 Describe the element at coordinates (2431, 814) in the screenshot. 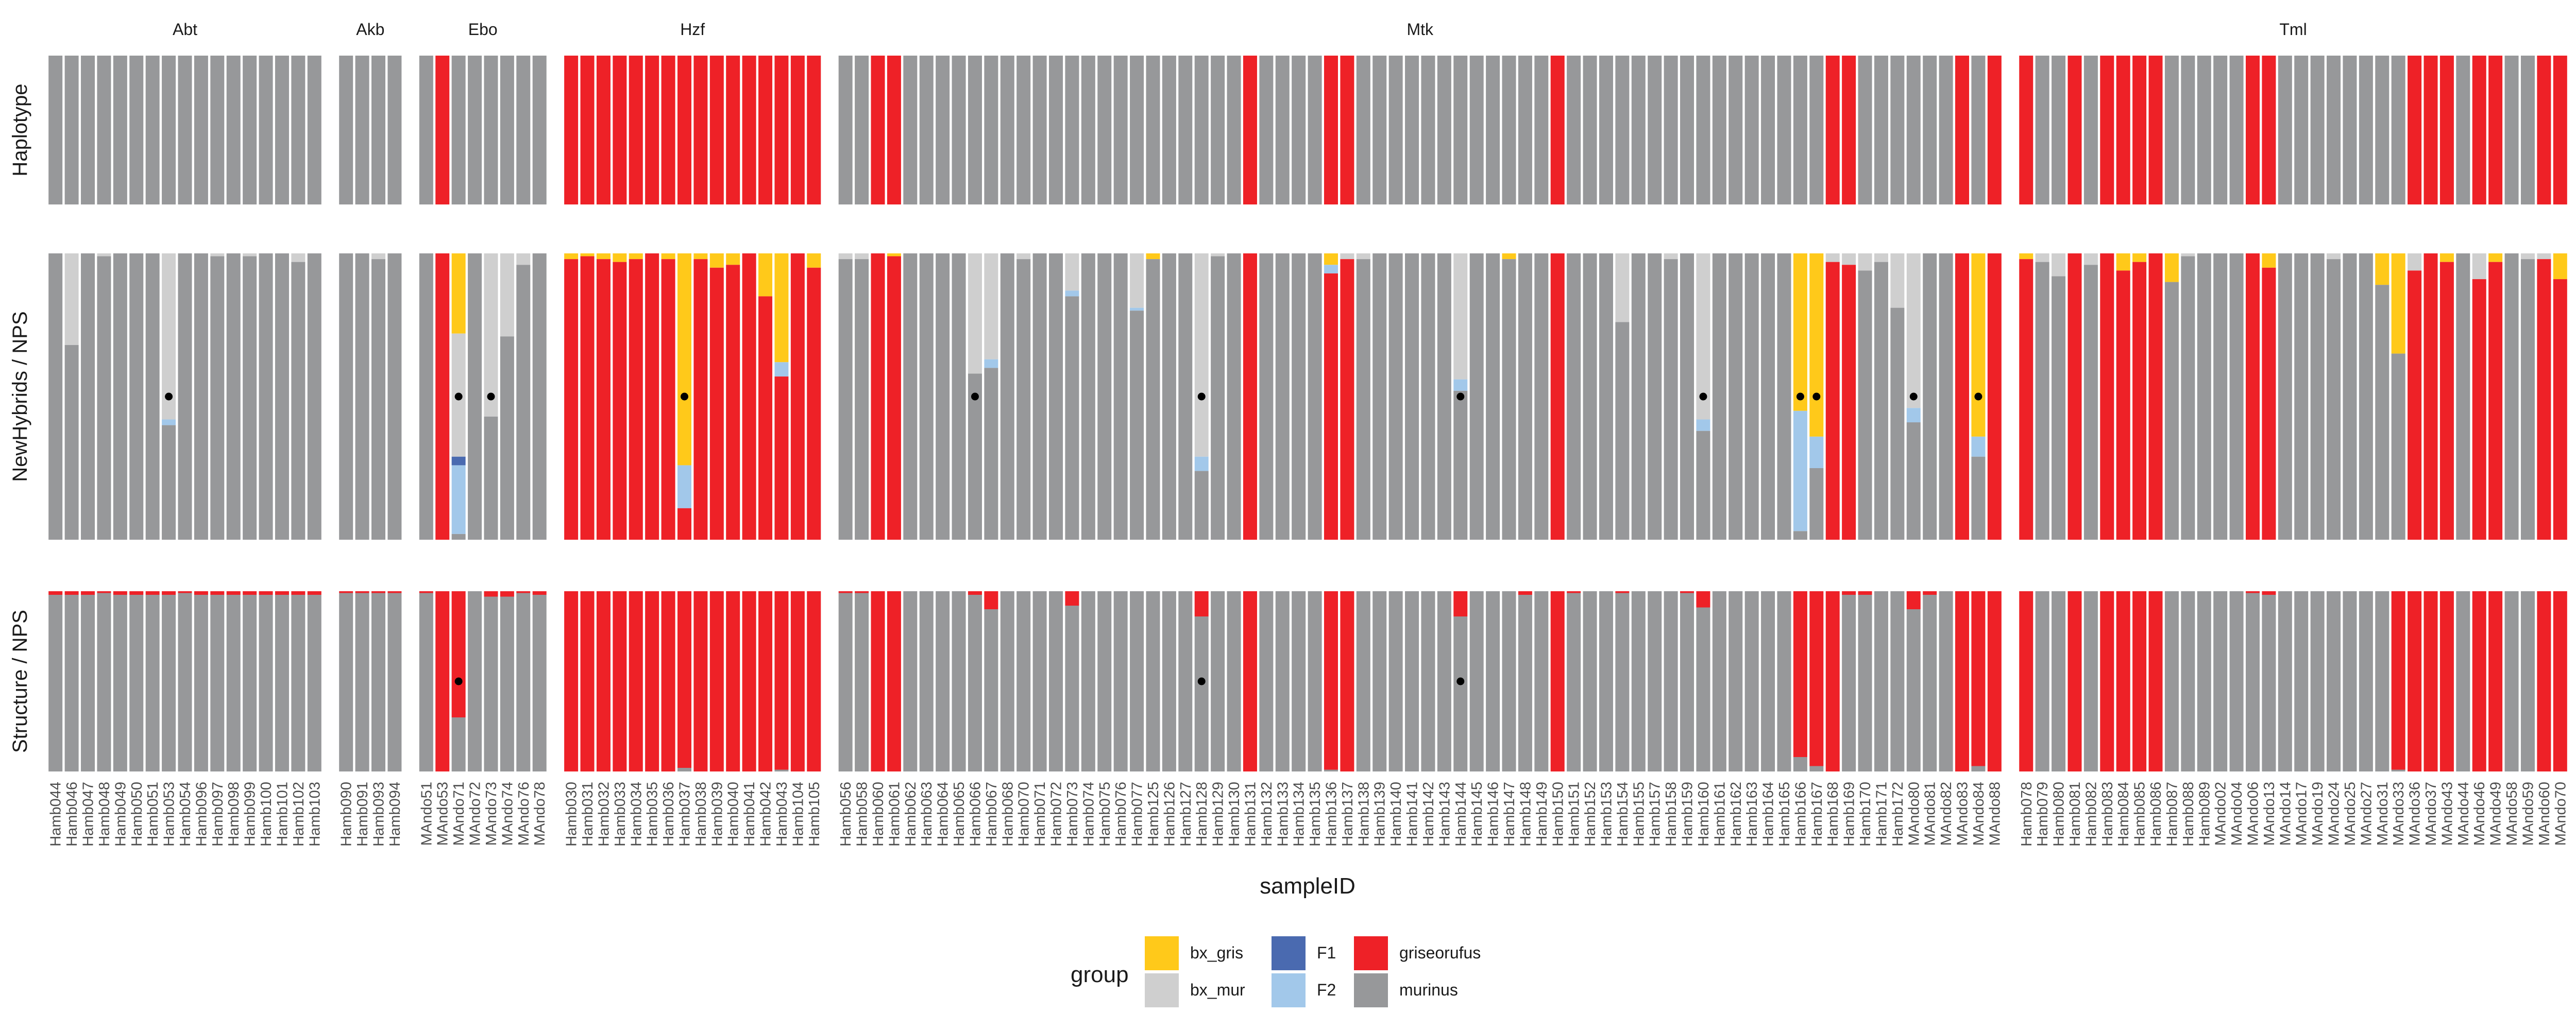

I see `x-tick-label: MAndo37` at that location.